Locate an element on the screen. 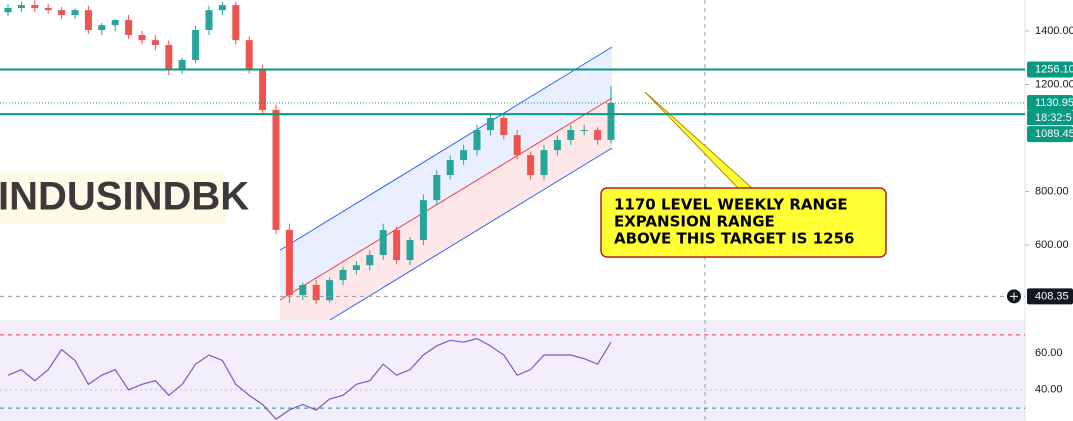 The width and height of the screenshot is (1073, 421). callout-line: 1170 LEVEL WEEKLY RANGE is located at coordinates (731, 205).